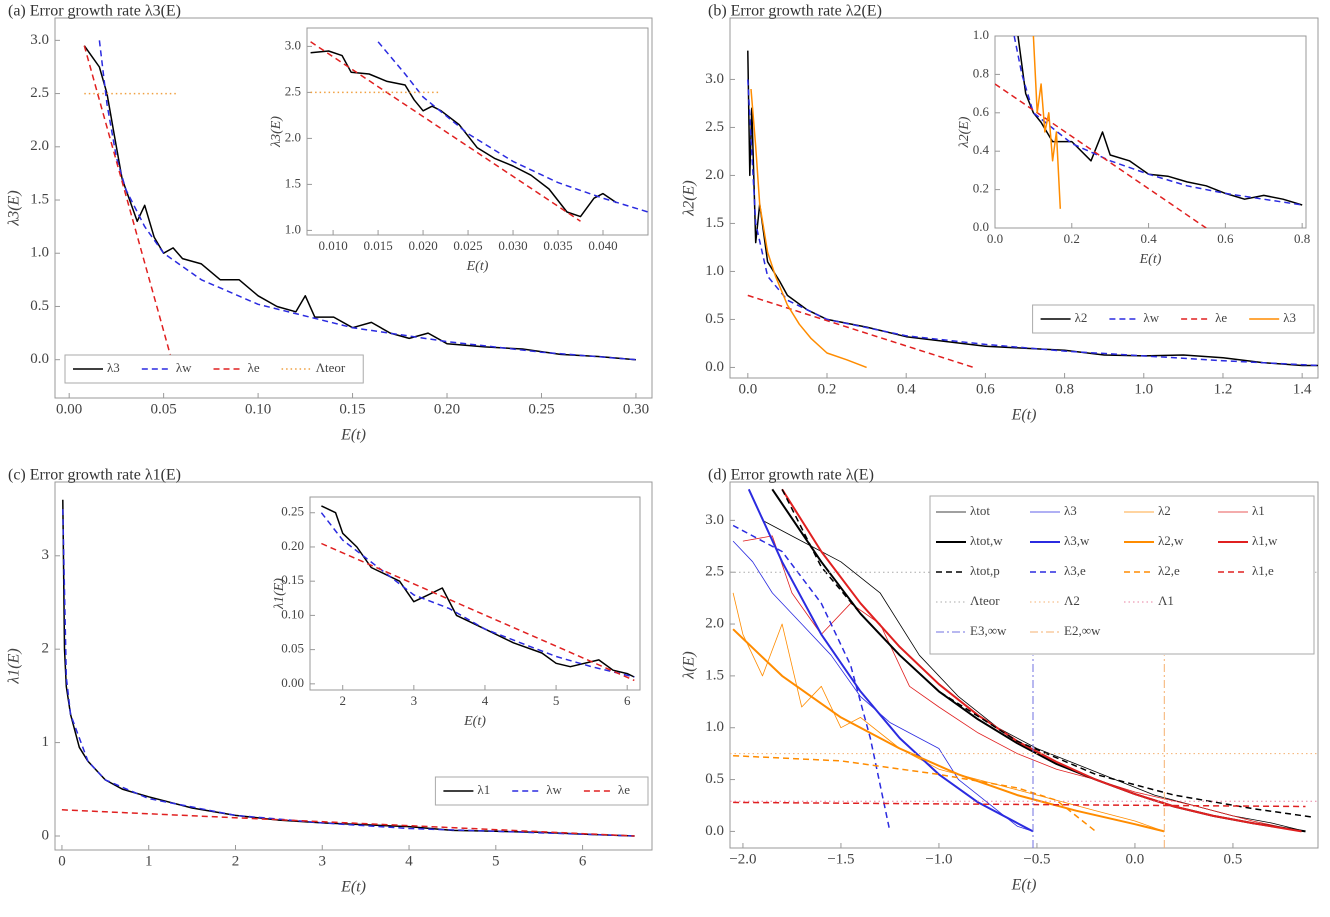 Image resolution: width=1330 pixels, height=917 pixels. What do you see at coordinates (1173, 319) in the screenshot?
I see `legend: λ2 λw λe λ3` at bounding box center [1173, 319].